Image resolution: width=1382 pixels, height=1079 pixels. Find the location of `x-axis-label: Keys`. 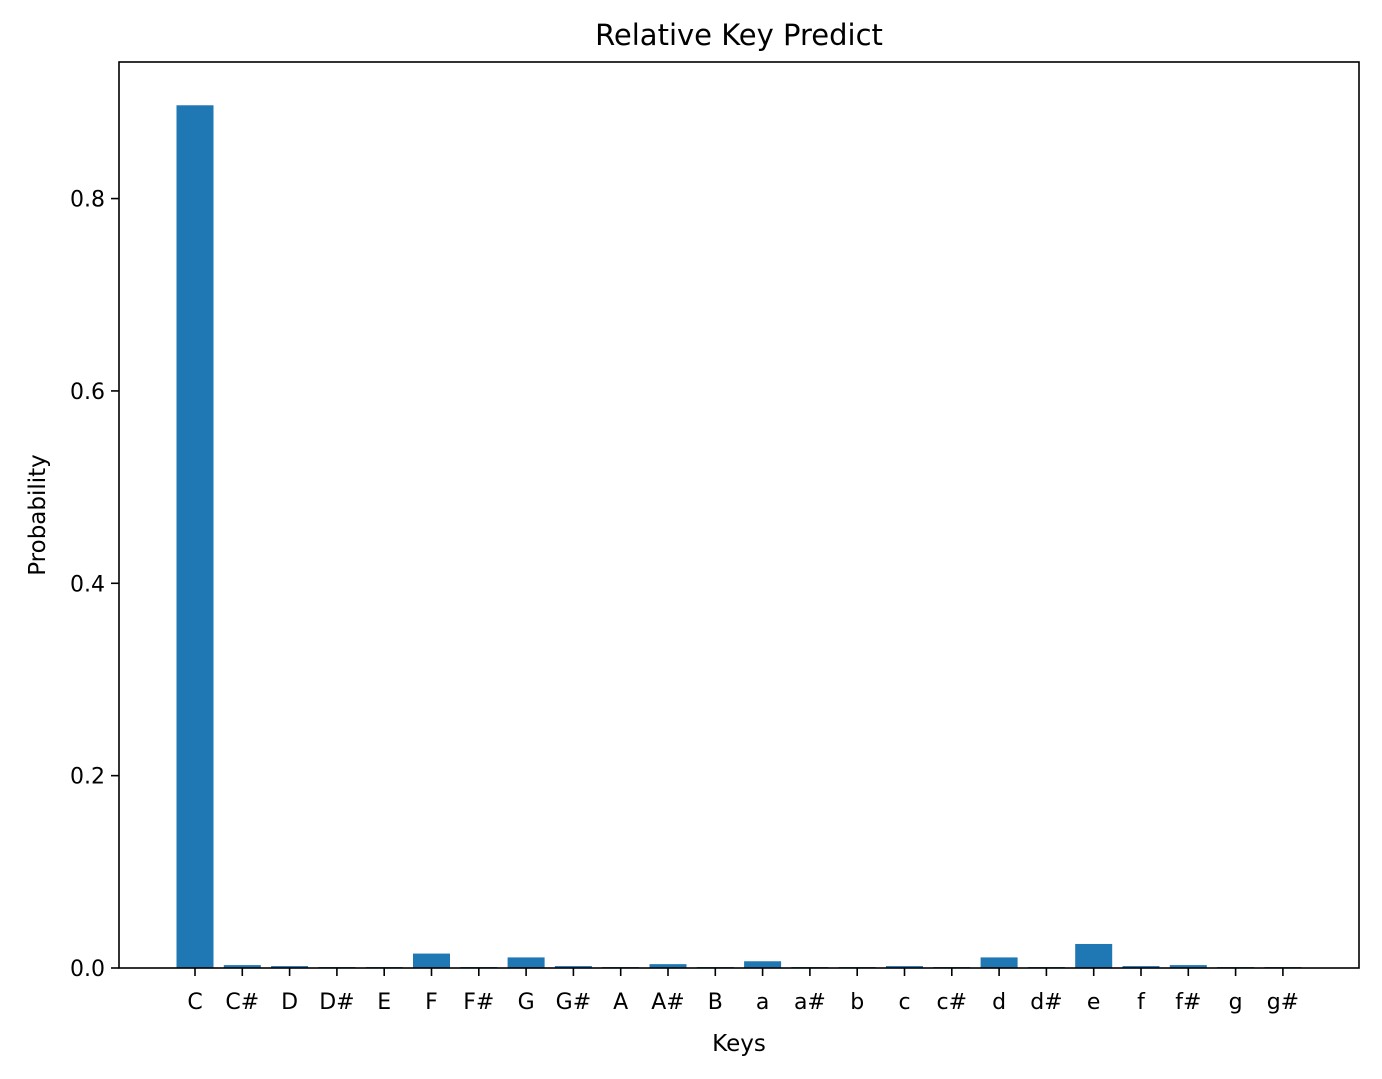

x-axis-label: Keys is located at coordinates (739, 1044).